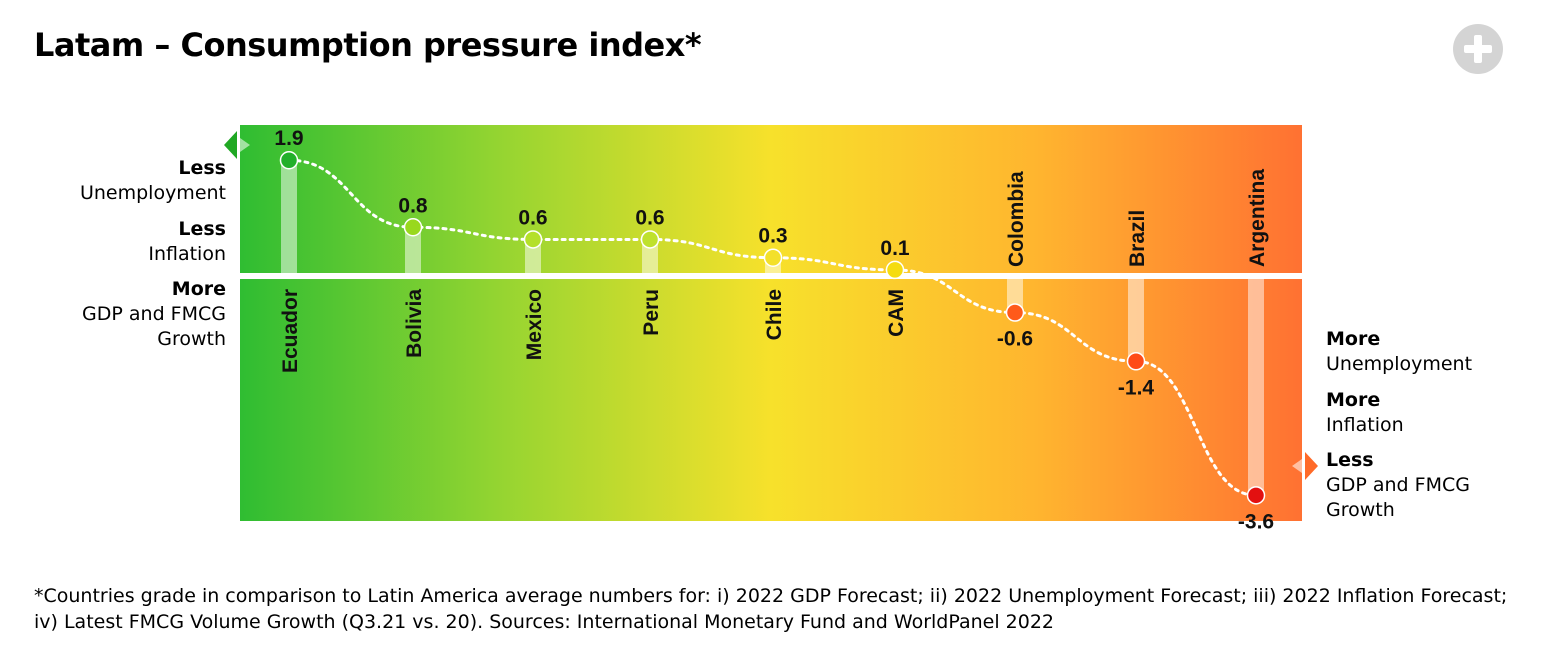  I want to click on left-label-growth-text2: Growth, so click(191, 339).